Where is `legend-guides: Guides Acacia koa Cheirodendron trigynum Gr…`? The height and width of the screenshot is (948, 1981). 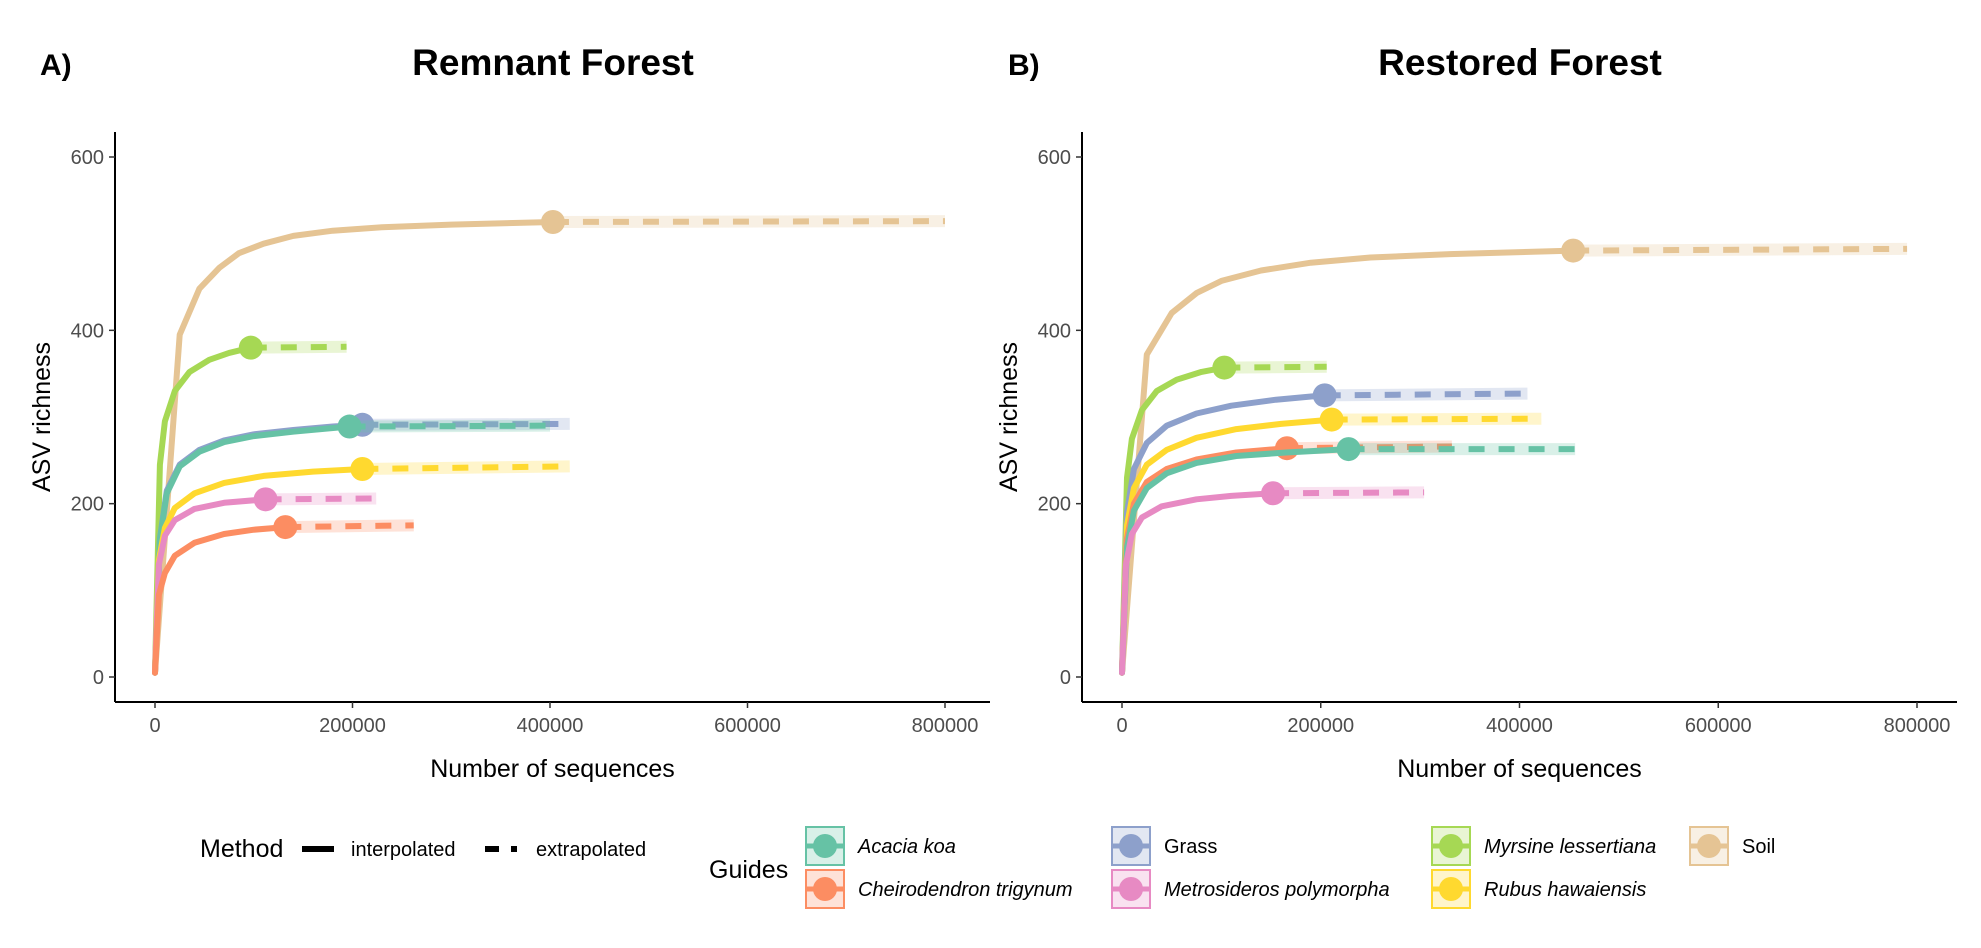
legend-guides: Guides Acacia koa Cheirodendron trigynum Gr… is located at coordinates (1242, 867).